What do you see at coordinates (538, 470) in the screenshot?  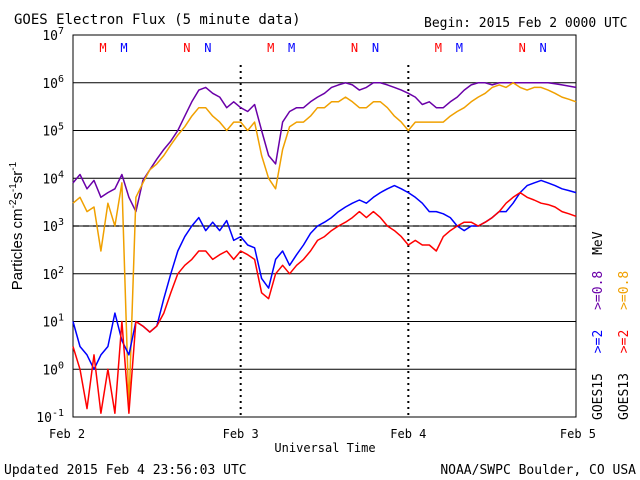 I see `credit-line: NOAA/SWPC Boulder, CO USA` at bounding box center [538, 470].